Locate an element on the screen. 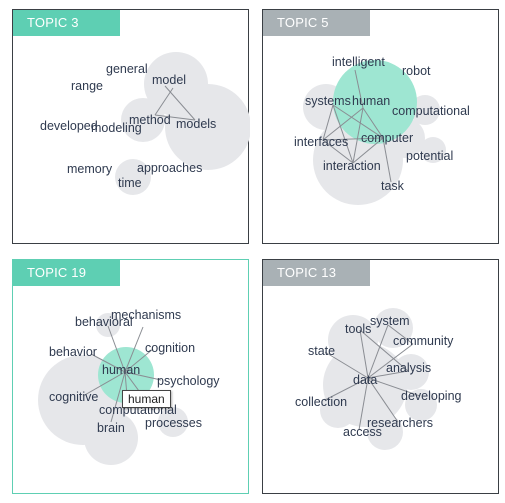 Image resolution: width=505 pixels, height=503 pixels. word-potential: potential is located at coordinates (429, 156).